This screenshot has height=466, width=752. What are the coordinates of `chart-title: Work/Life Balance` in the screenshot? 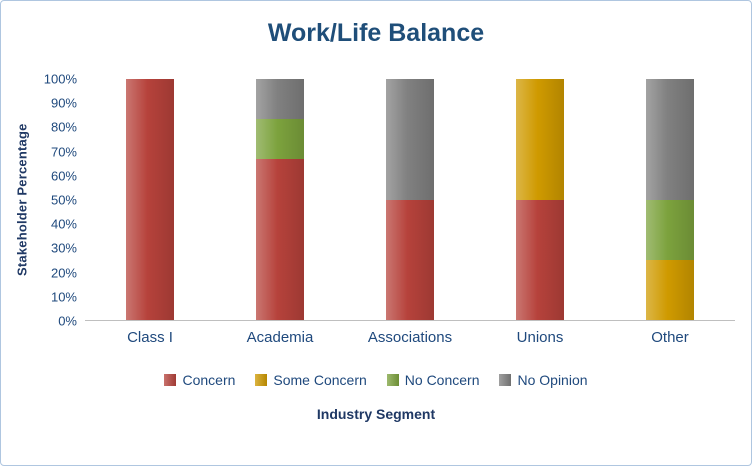 It's located at (376, 33).